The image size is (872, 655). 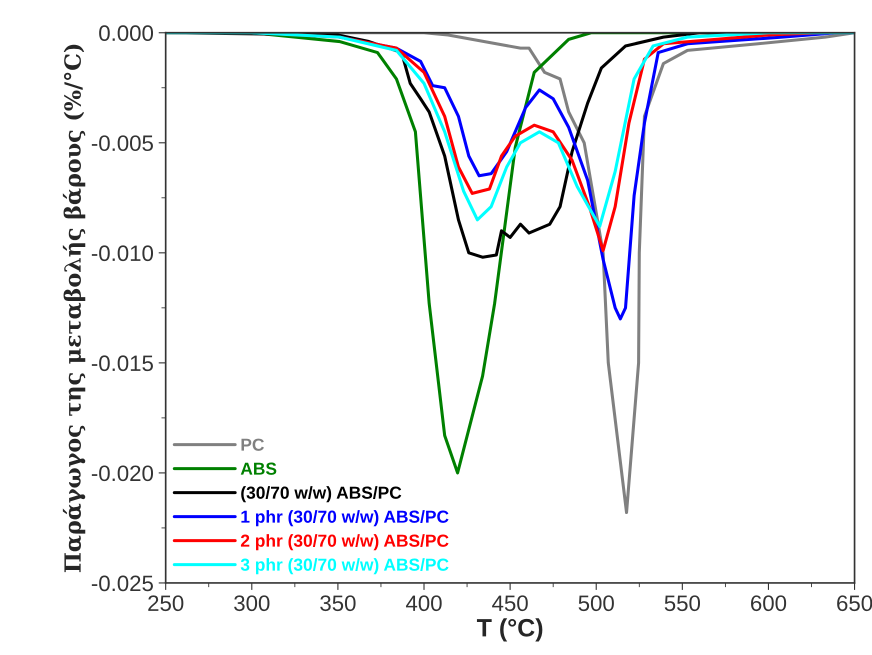 What do you see at coordinates (510, 603) in the screenshot?
I see `x-tick-label: 450` at bounding box center [510, 603].